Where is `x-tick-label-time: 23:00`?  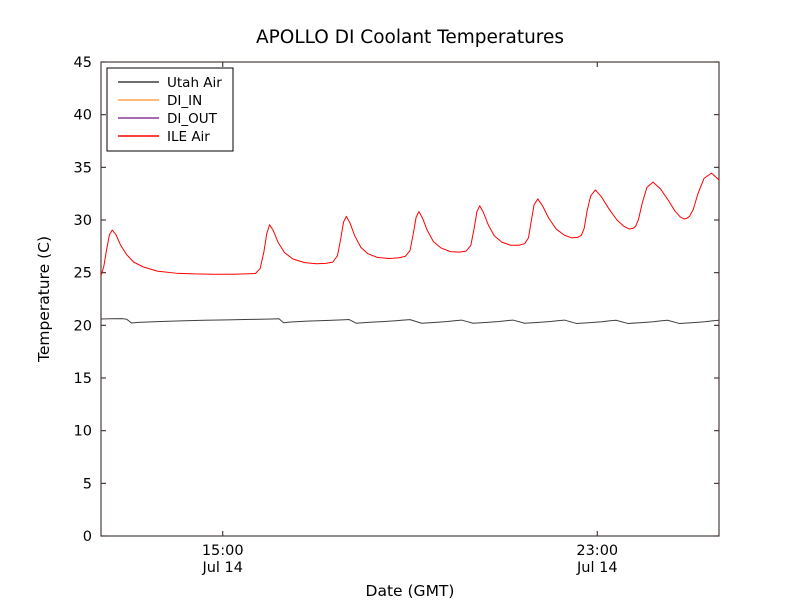
x-tick-label-time: 23:00 is located at coordinates (597, 551).